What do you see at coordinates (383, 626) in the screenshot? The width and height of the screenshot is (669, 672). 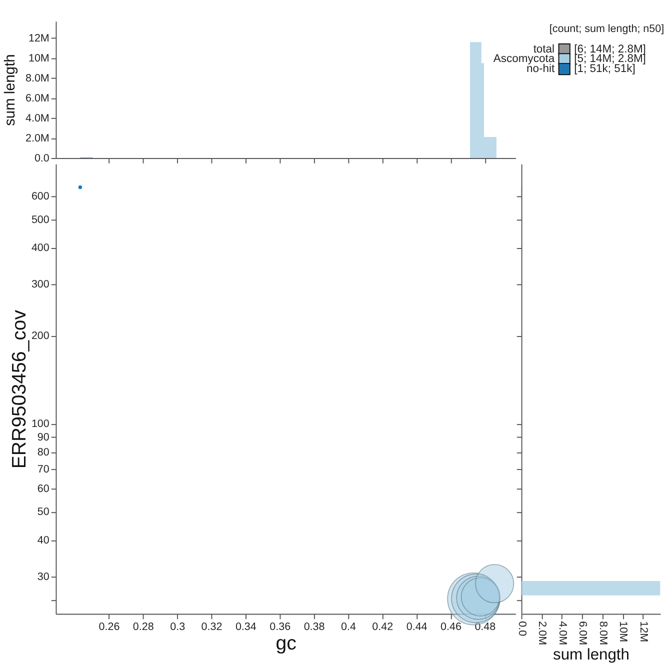 I see `x-tick-label: 0.42` at bounding box center [383, 626].